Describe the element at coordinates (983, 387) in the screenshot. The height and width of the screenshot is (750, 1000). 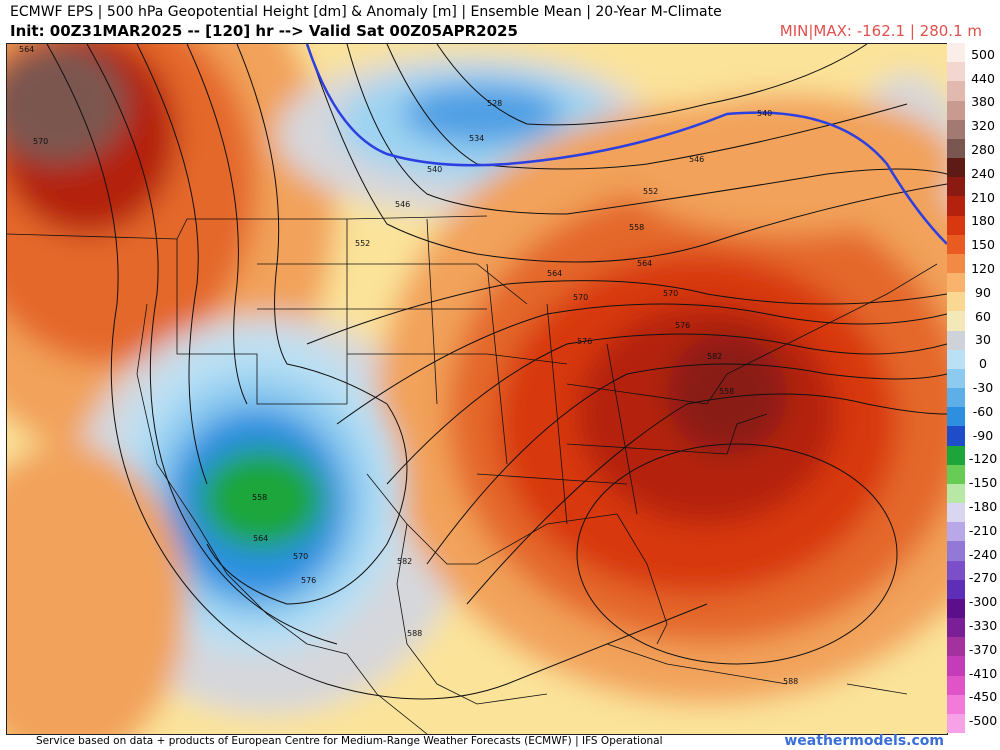
I see `colorbar-label: -30` at that location.